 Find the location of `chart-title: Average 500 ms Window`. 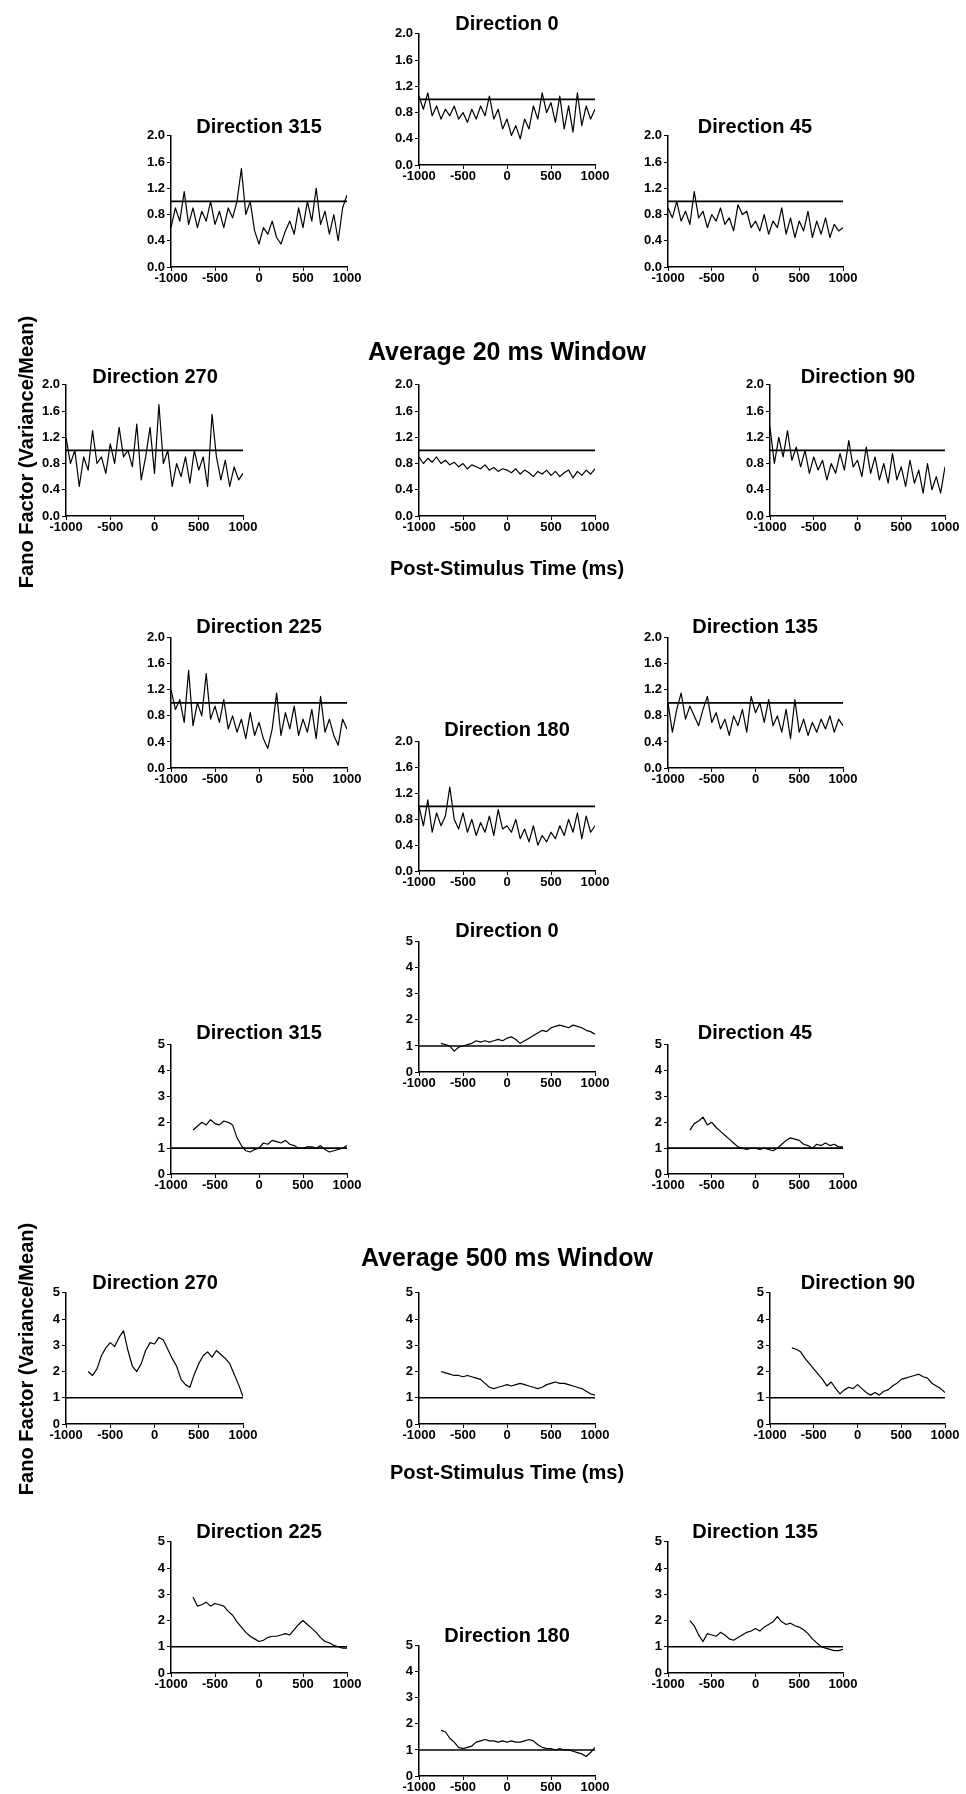

chart-title: Average 500 ms Window is located at coordinates (507, 1257).